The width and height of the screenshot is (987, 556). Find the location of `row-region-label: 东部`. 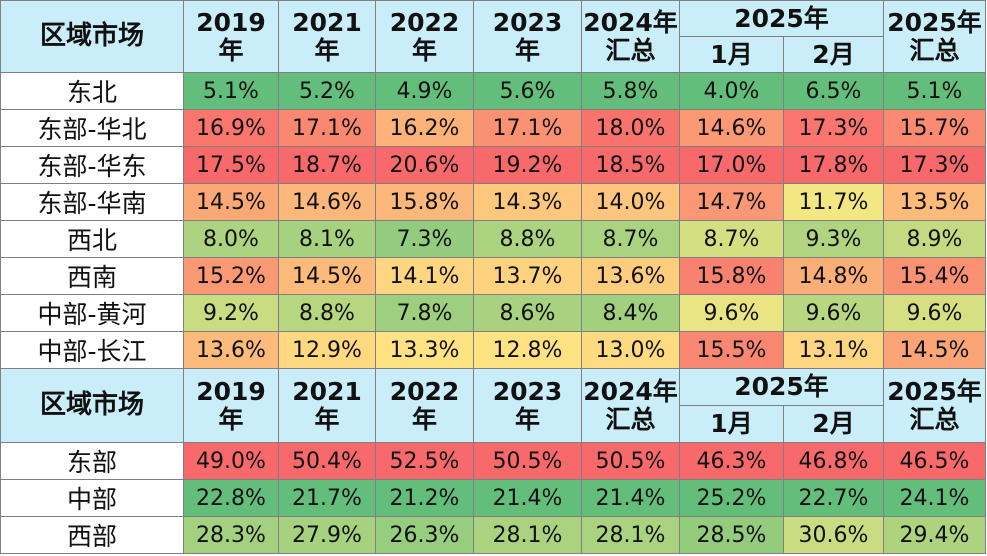

row-region-label: 东部 is located at coordinates (92, 461).